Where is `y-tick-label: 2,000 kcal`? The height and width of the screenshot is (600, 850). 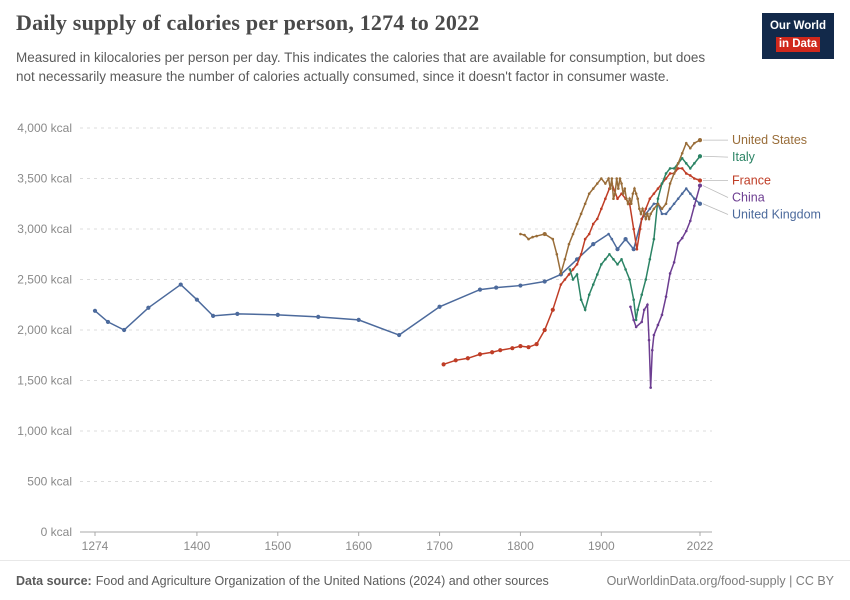 y-tick-label: 2,000 kcal is located at coordinates (44, 330).